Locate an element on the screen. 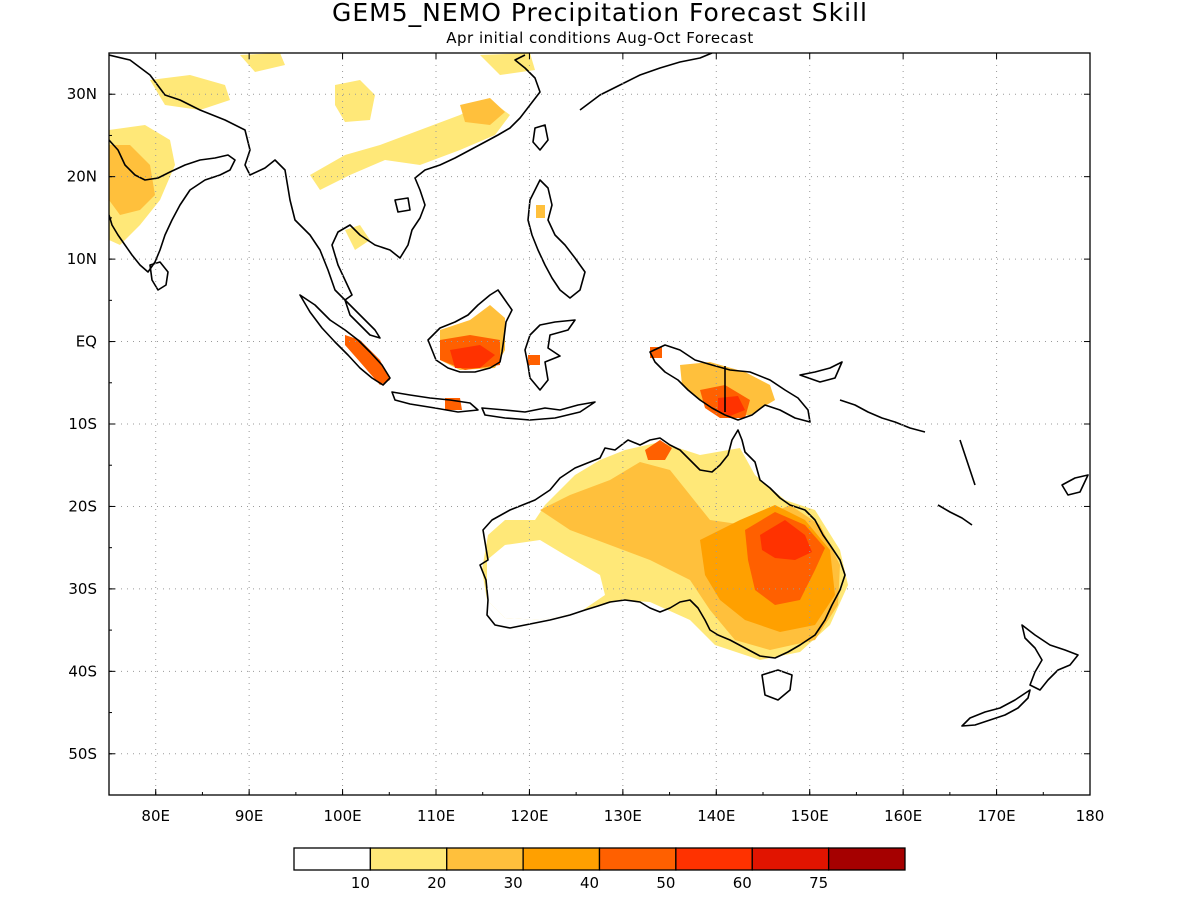  lat-tick-label: 20N is located at coordinates (82, 177).